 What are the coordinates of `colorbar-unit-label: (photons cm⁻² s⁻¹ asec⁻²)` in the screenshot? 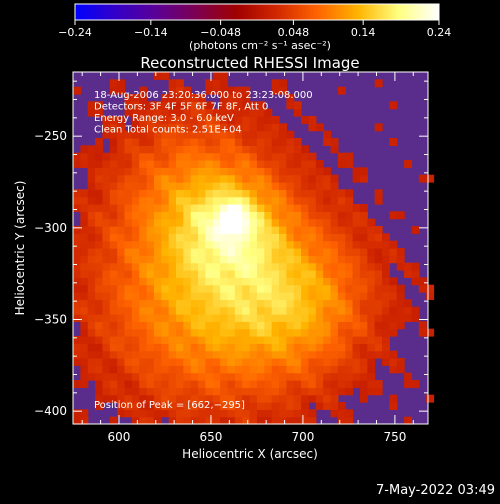 It's located at (260, 45).